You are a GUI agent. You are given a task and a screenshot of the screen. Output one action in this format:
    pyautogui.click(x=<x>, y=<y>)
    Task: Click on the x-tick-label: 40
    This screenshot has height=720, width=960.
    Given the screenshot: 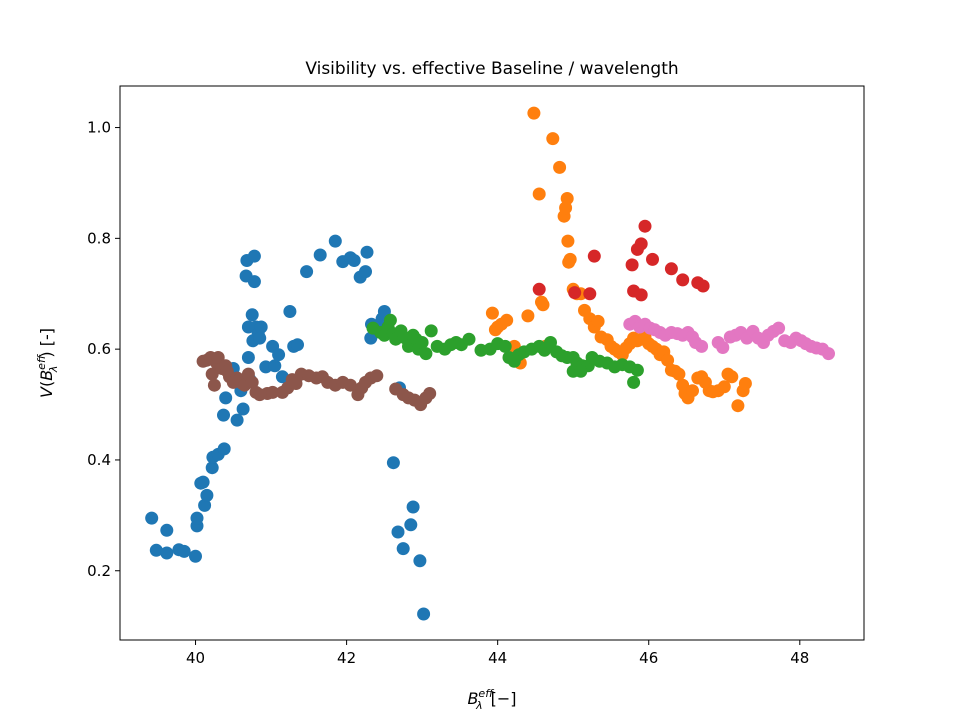 What is the action you would take?
    pyautogui.click(x=195, y=658)
    